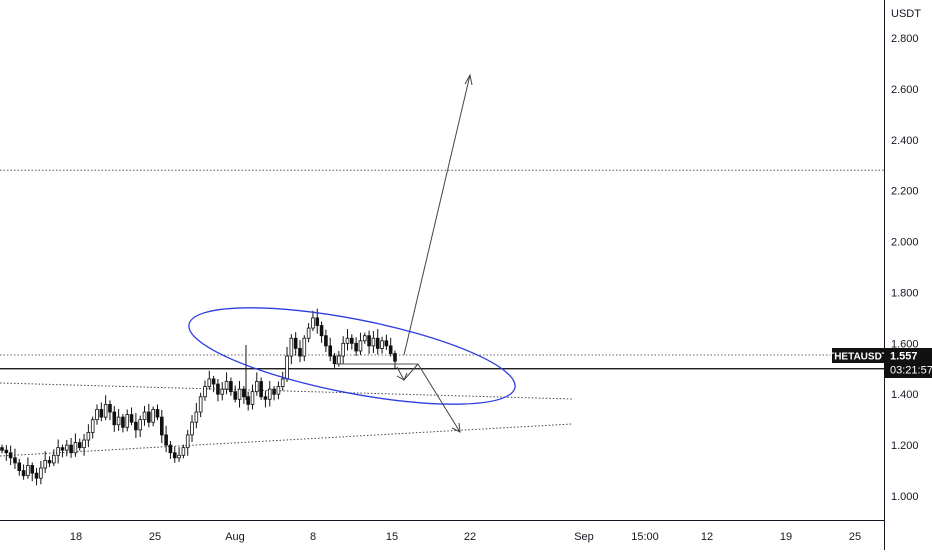 The image size is (932, 555). I want to click on price-badge, so click(908, 363).